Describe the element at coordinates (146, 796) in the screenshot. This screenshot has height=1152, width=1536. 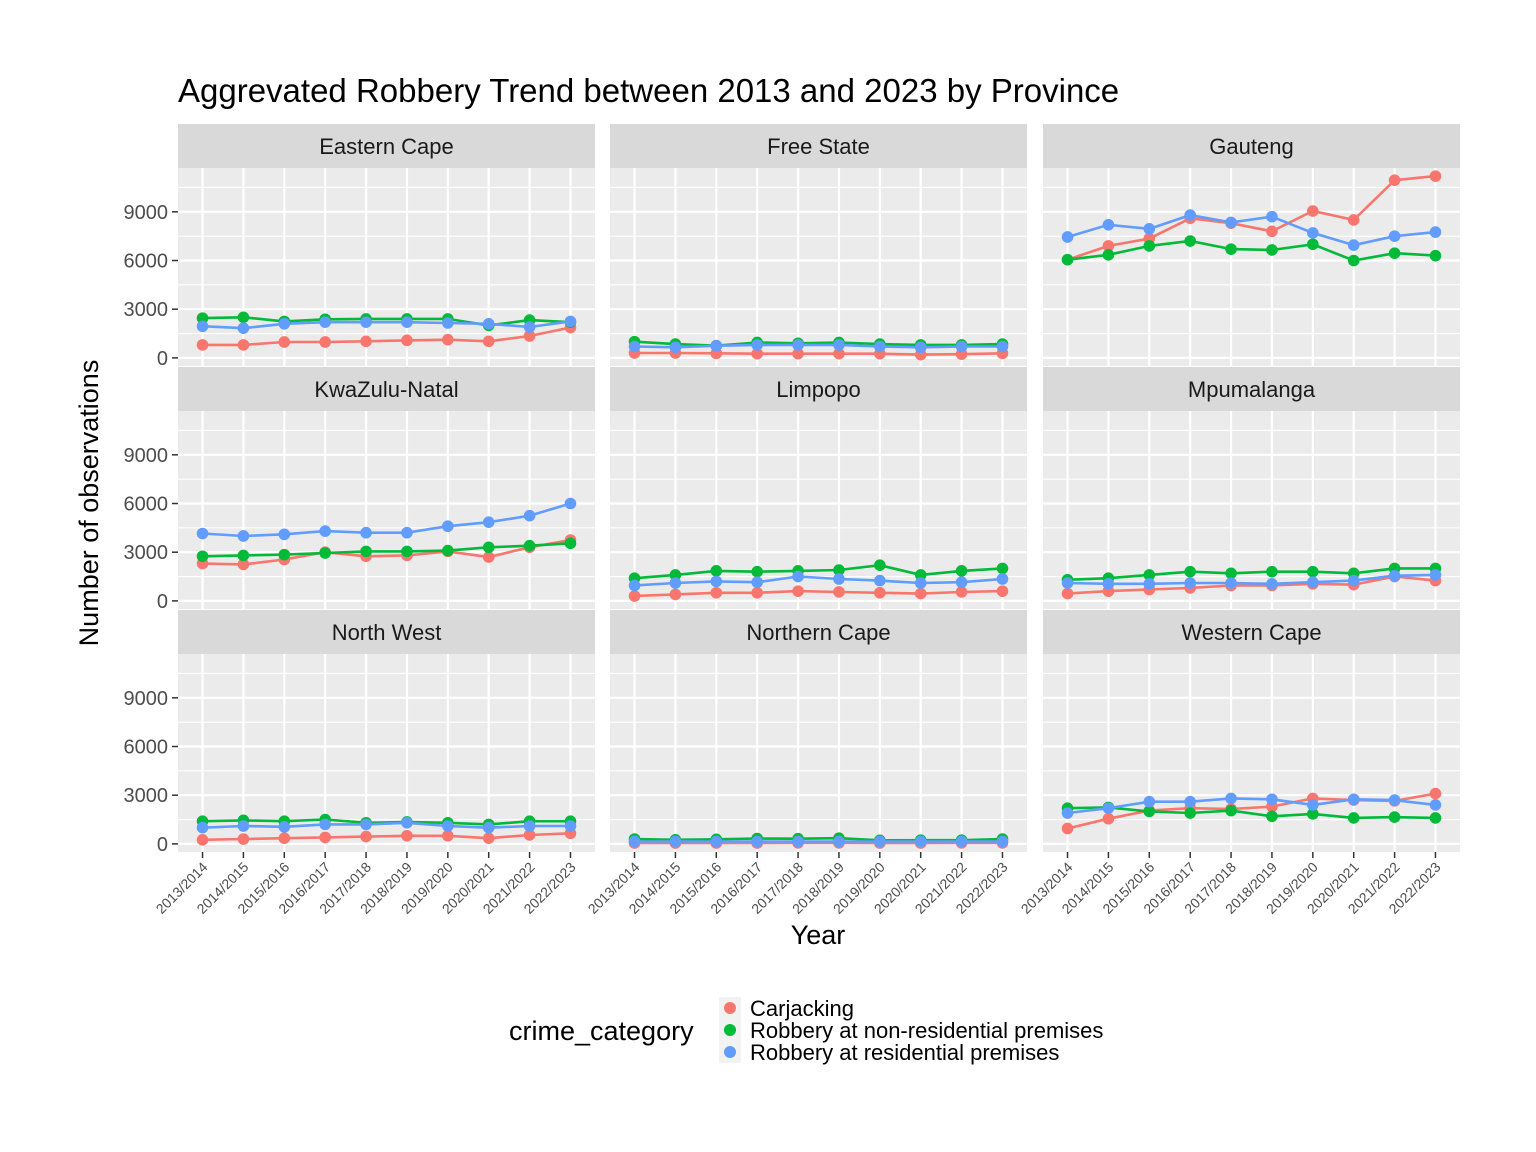
I see `y-tick-label: 3000` at that location.